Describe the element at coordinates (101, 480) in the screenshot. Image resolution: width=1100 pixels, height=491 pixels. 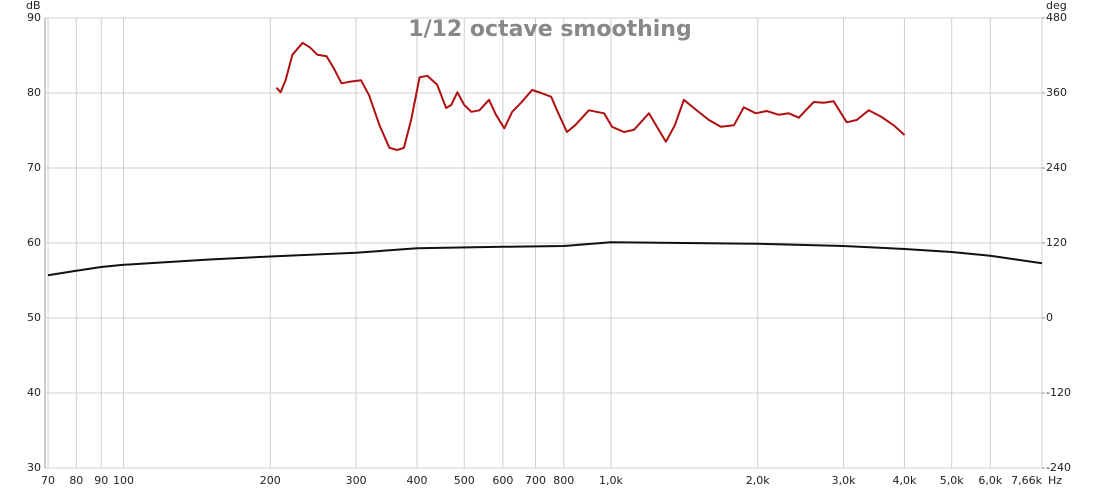
I see `x-tick-label: 90` at that location.